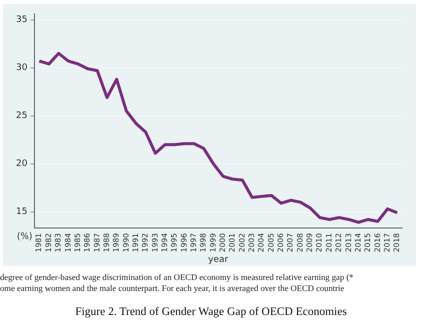 The image size is (422, 325). I want to click on y-tick-label: 20, so click(22, 164).